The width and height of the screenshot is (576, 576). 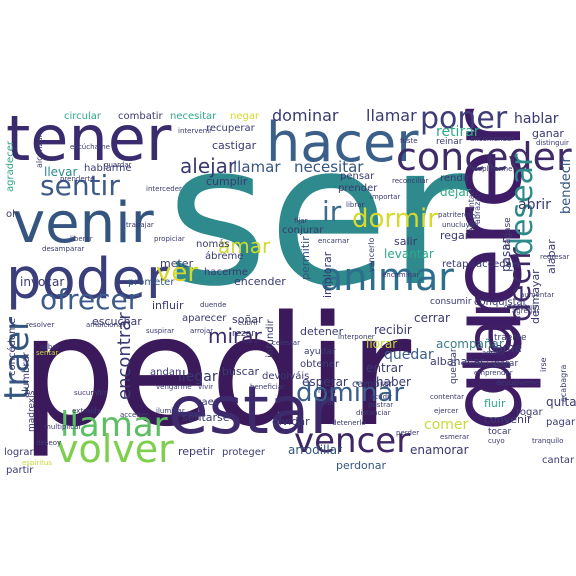 What do you see at coordinates (561, 422) in the screenshot?
I see `word-pagar: pagar` at bounding box center [561, 422].